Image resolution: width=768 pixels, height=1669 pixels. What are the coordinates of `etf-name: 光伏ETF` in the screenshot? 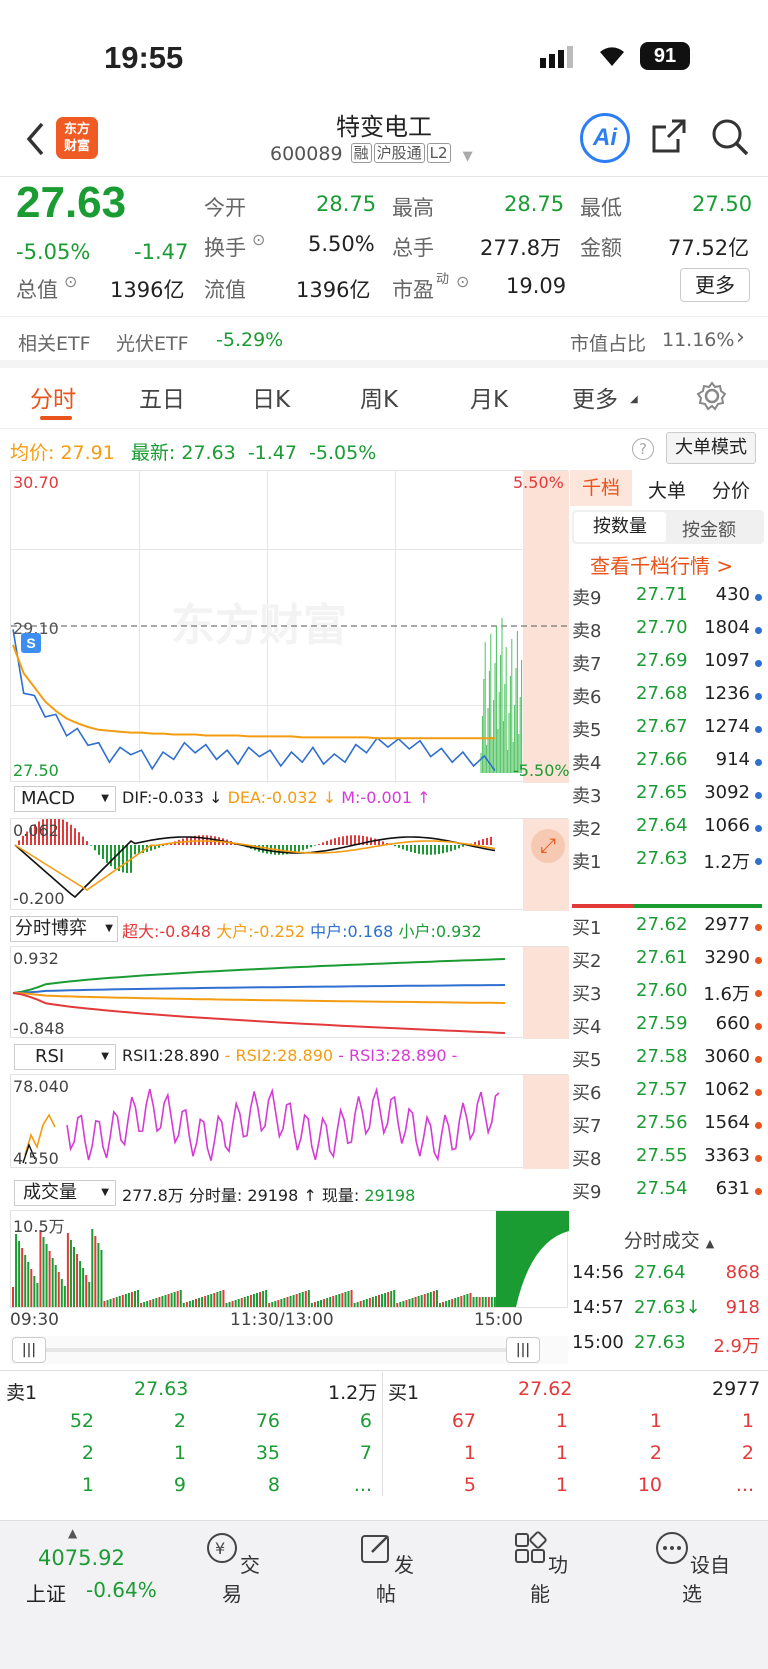 It's located at (152, 344).